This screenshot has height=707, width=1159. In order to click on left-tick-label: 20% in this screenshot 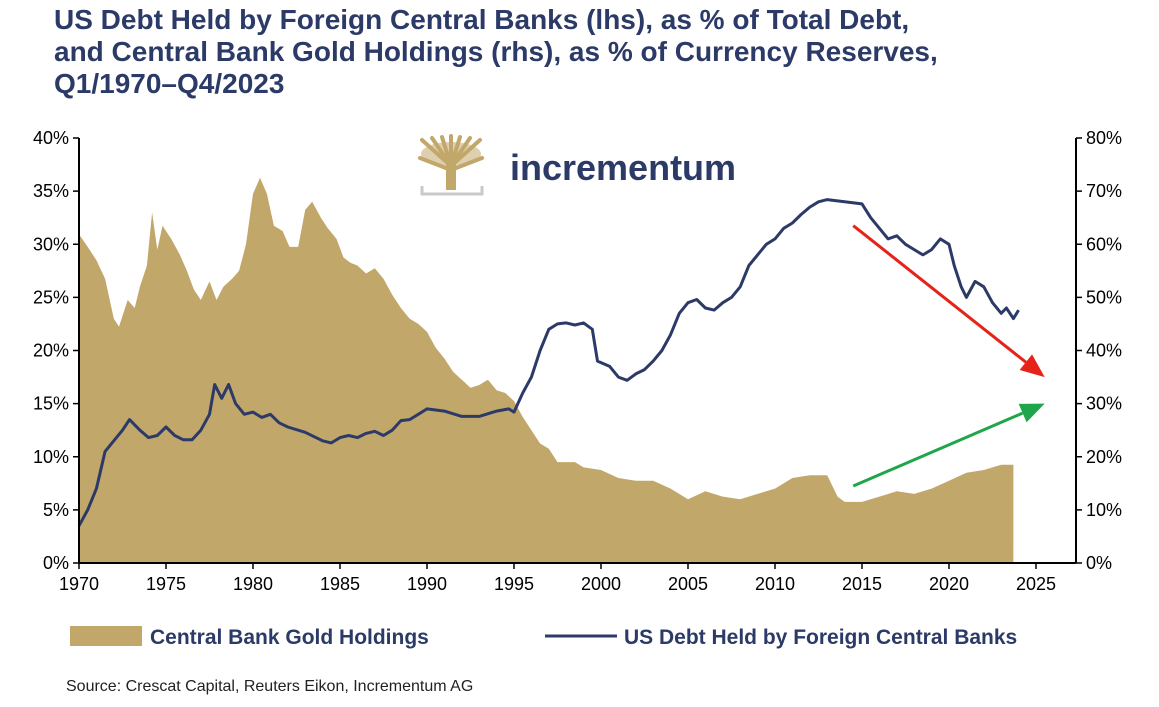, I will do `click(51, 351)`.